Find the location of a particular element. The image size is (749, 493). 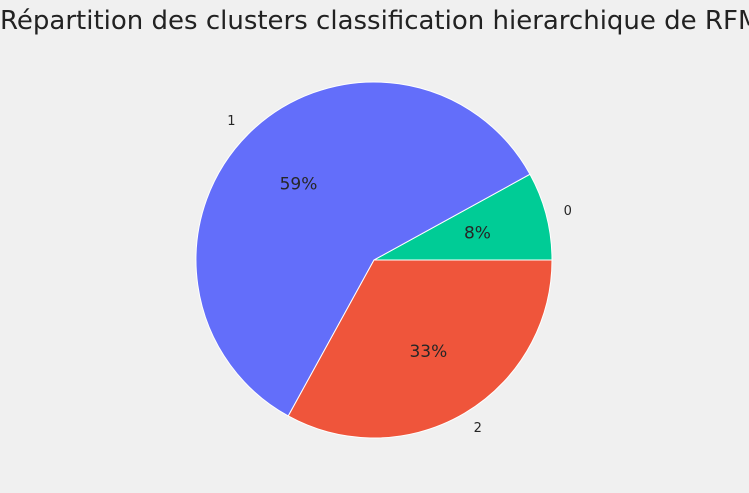

slice-percent-1: 59% is located at coordinates (299, 184).